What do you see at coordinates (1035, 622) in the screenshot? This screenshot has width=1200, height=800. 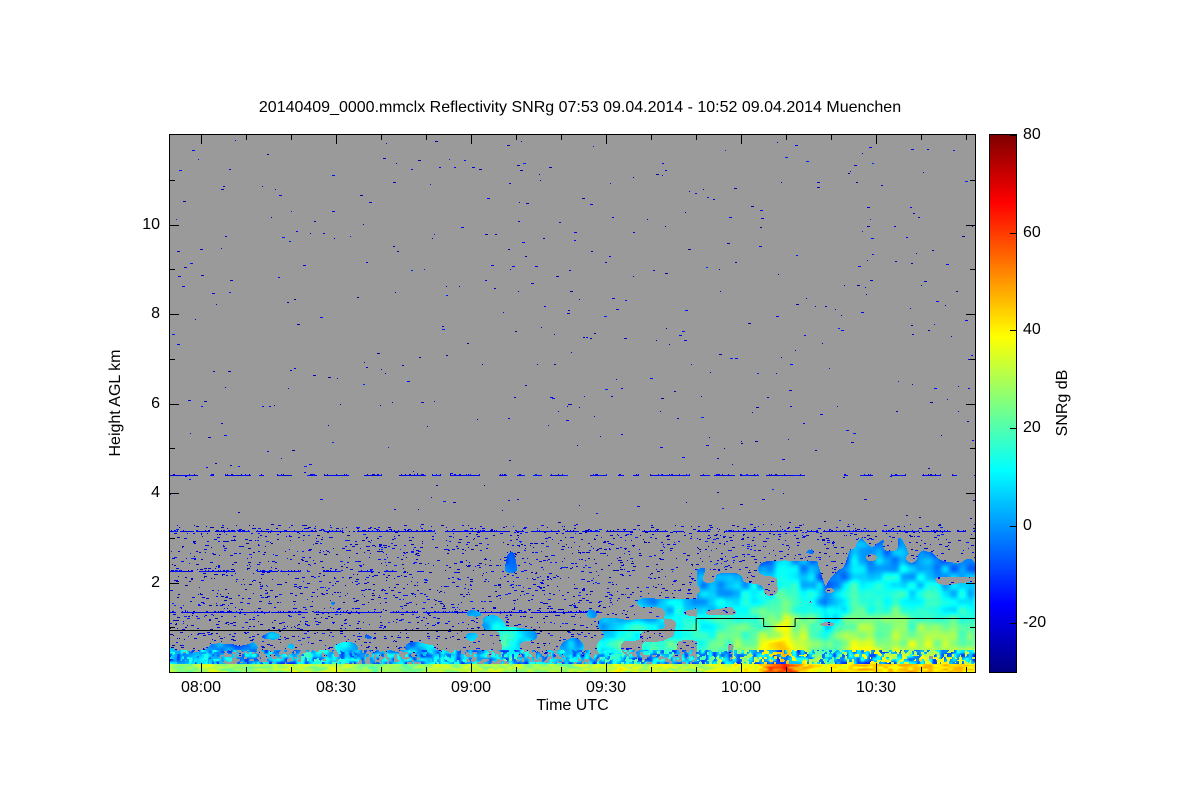 I see `colorbar-tick-label: -20` at bounding box center [1035, 622].